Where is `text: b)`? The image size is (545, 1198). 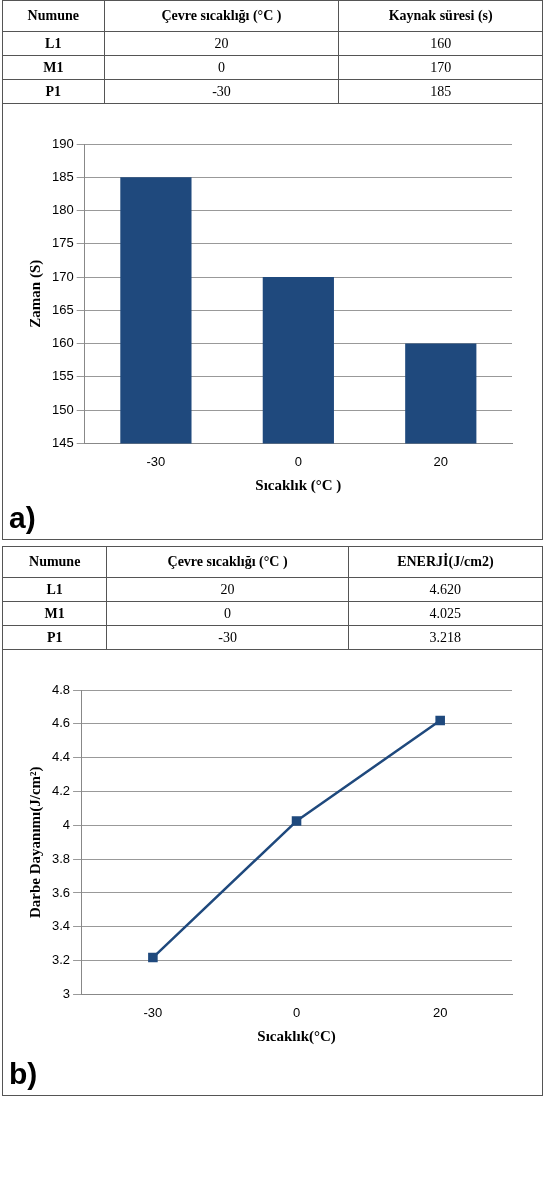 text: b) is located at coordinates (23, 1074).